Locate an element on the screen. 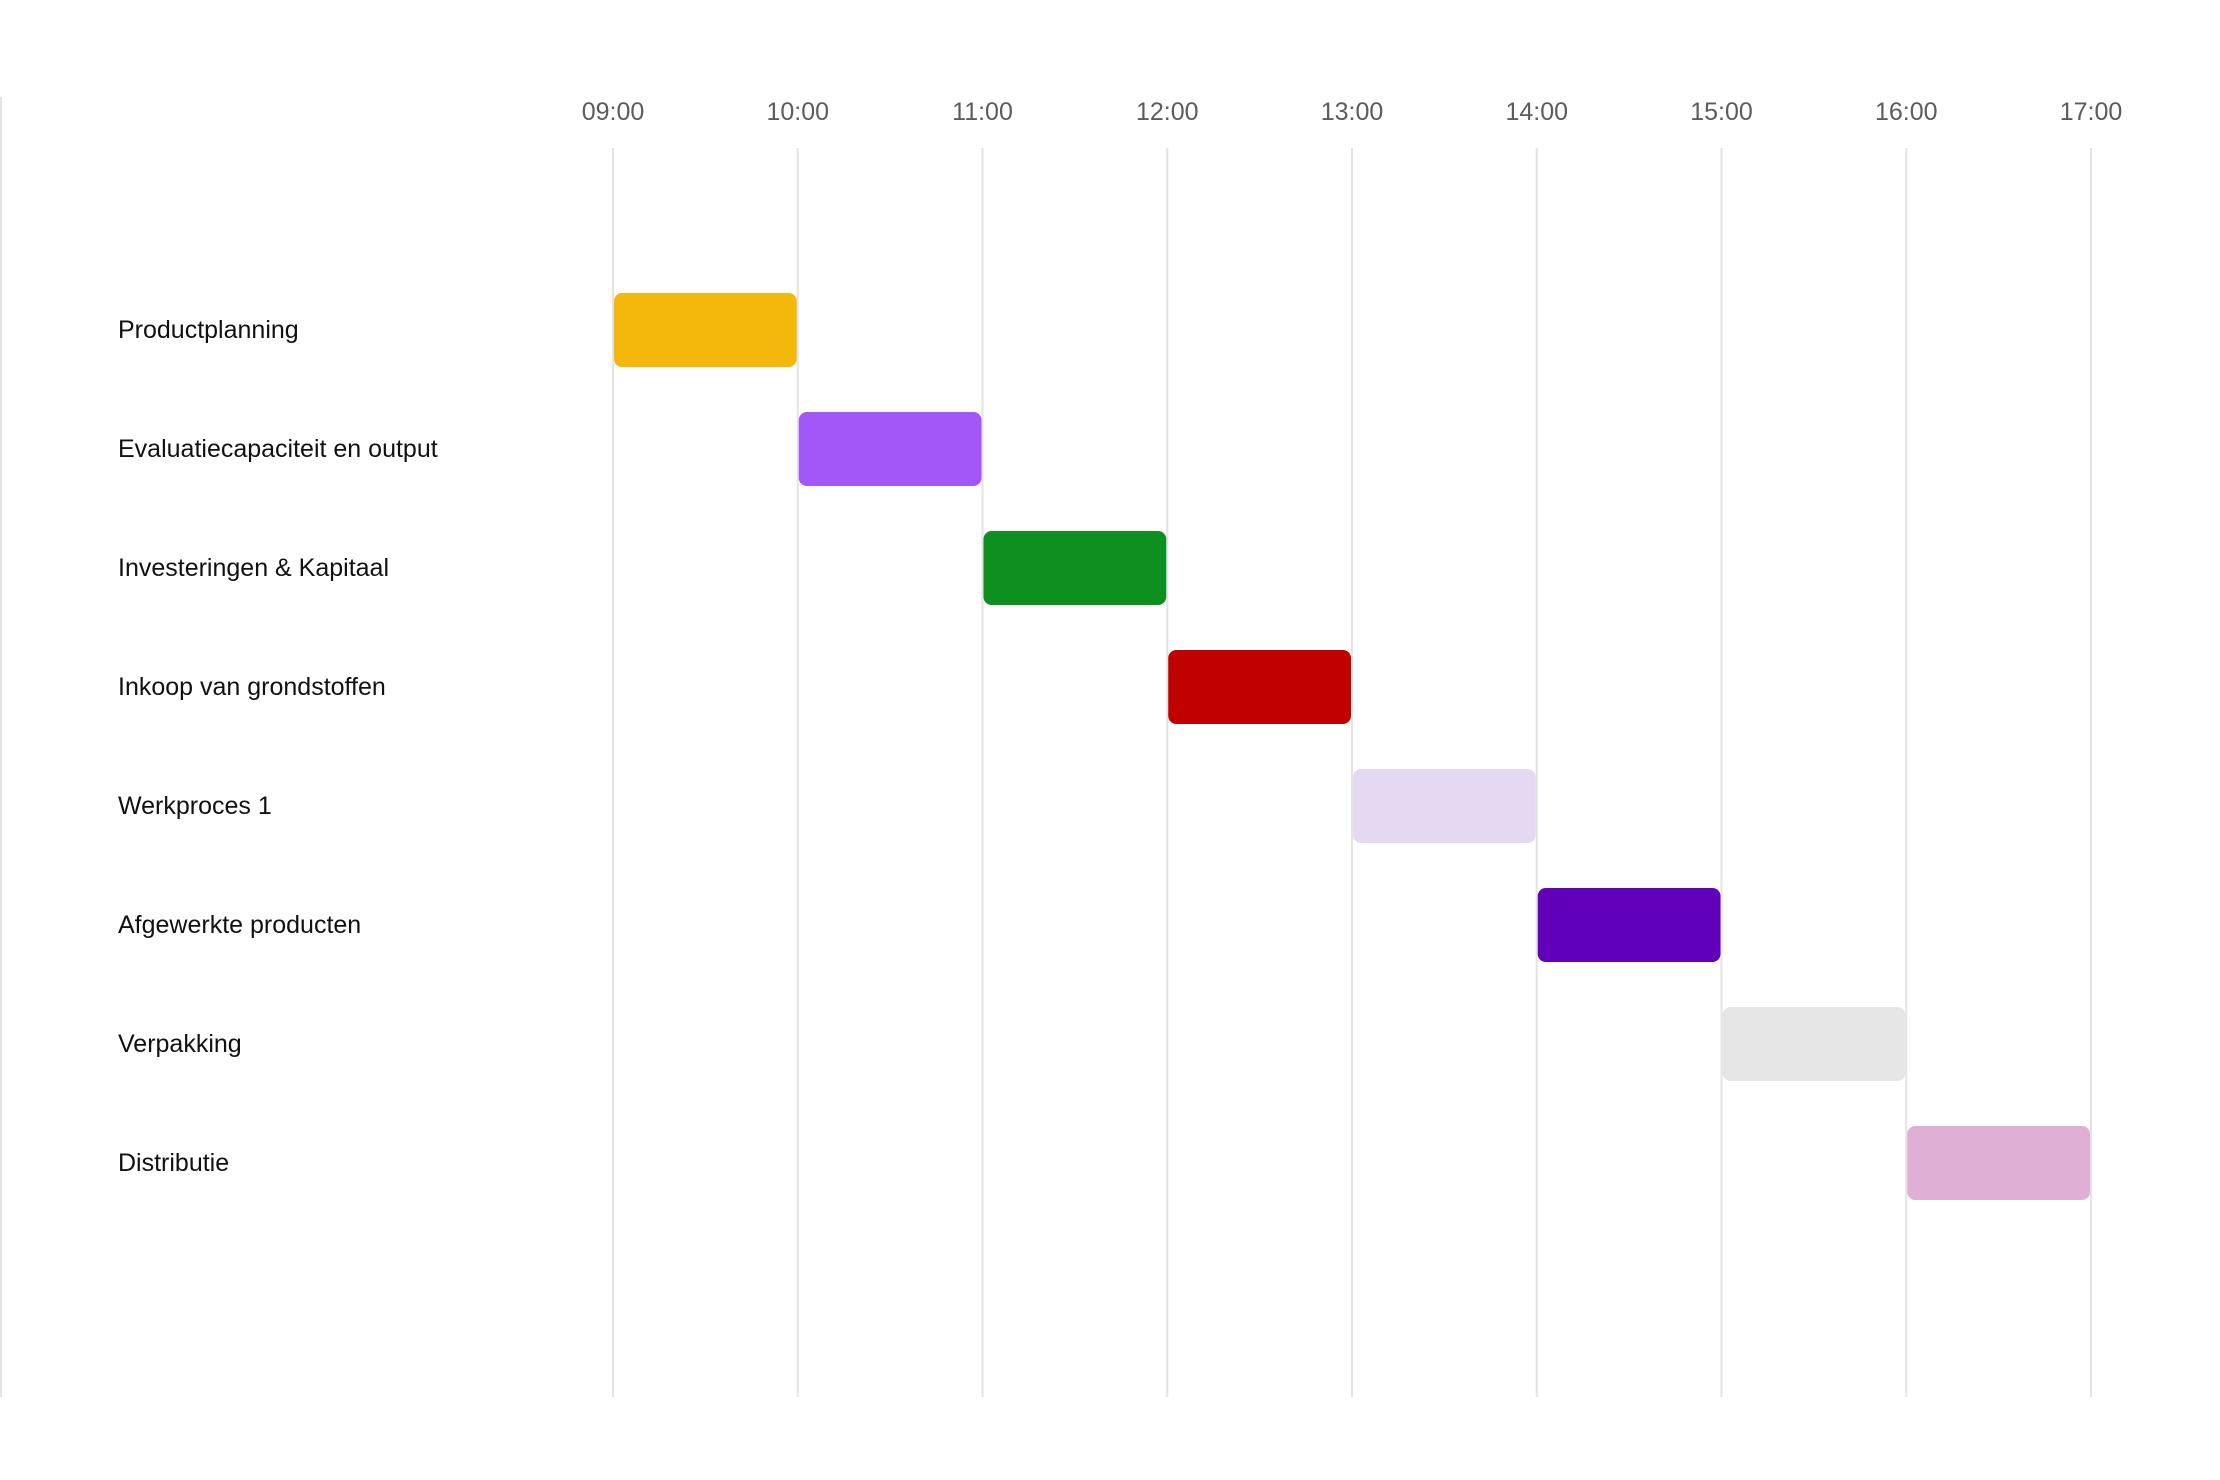  task-label: Verpakking is located at coordinates (180, 1044).